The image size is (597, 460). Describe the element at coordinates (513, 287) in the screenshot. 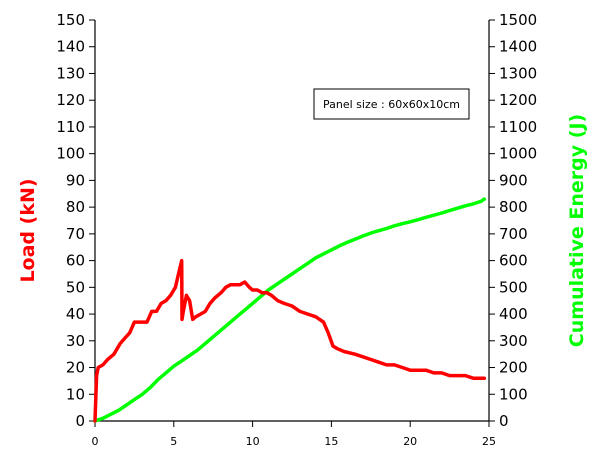

I see `y-right-tick-label: 500` at that location.